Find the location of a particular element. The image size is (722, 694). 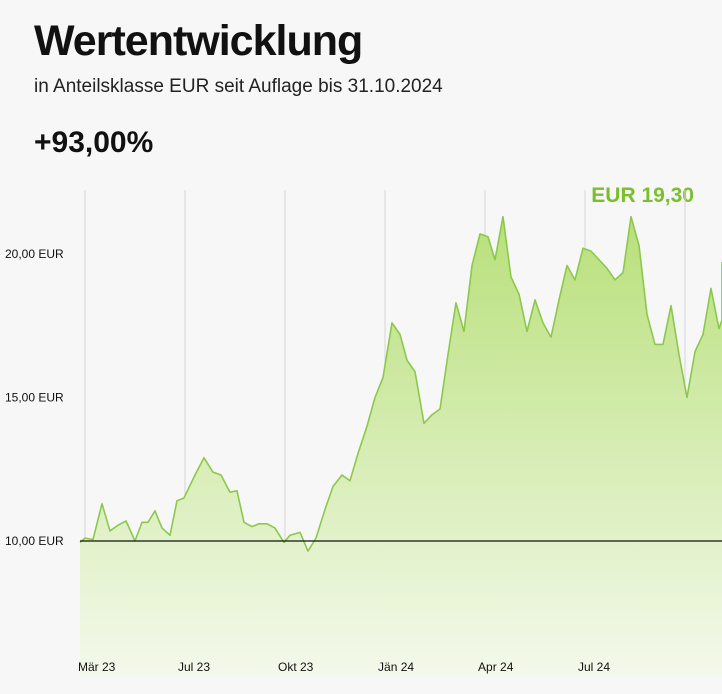

last-value-label: EUR 19,30 is located at coordinates (642, 195).